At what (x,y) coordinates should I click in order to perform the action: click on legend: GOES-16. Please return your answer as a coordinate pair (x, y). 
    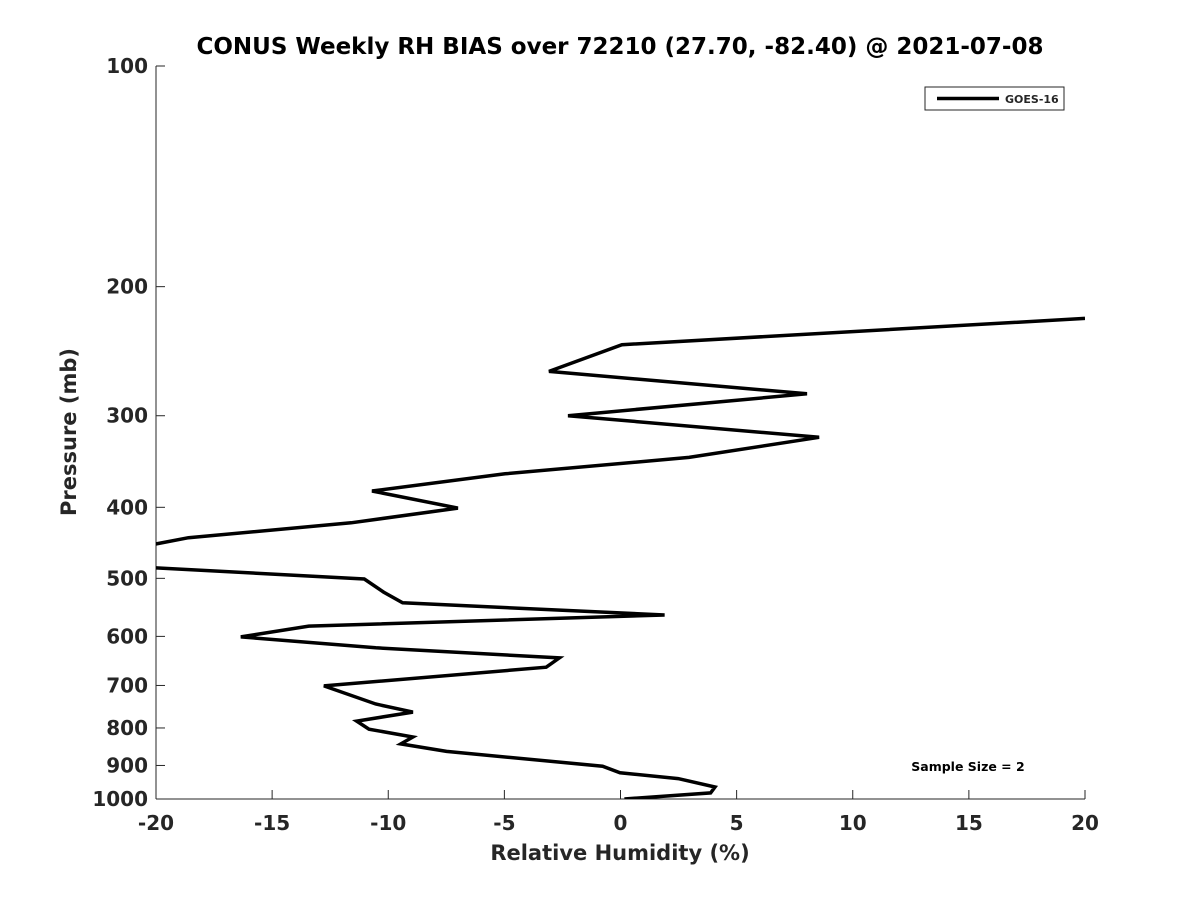
    Looking at the image, I should click on (994, 98).